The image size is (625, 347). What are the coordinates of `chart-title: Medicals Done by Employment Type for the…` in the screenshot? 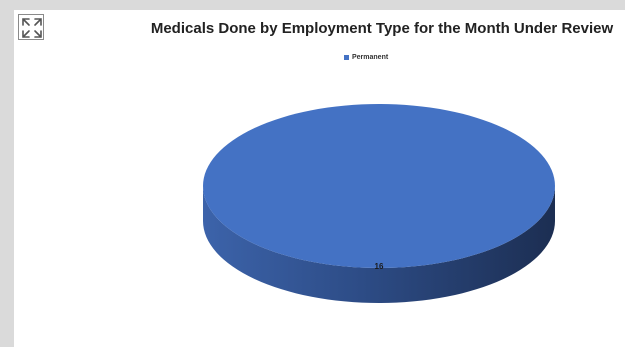 It's located at (382, 28).